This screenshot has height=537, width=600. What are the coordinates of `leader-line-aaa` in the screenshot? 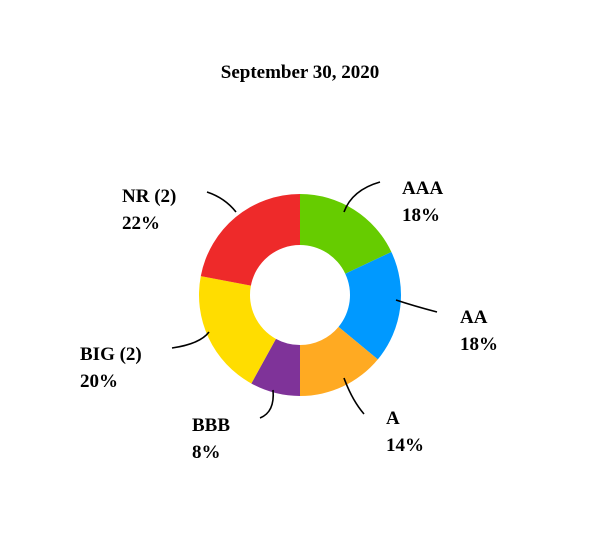 It's located at (362, 197).